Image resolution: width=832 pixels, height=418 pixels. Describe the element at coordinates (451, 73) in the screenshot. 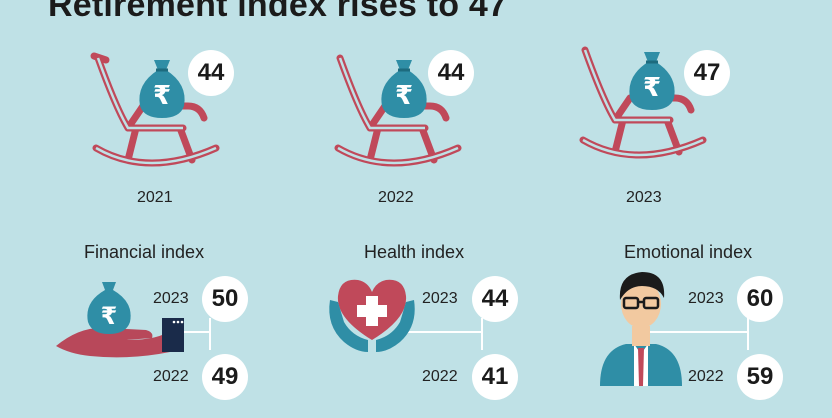

I see `retirement-index-2022-value: 44` at that location.